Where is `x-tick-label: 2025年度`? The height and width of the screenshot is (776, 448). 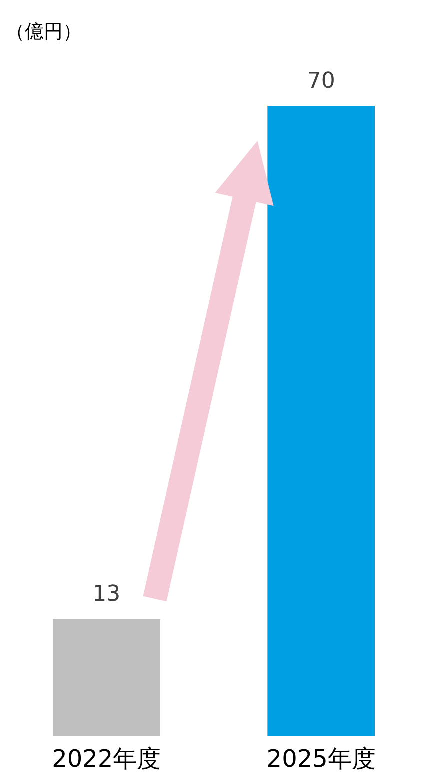
x-tick-label: 2025年度 is located at coordinates (321, 759).